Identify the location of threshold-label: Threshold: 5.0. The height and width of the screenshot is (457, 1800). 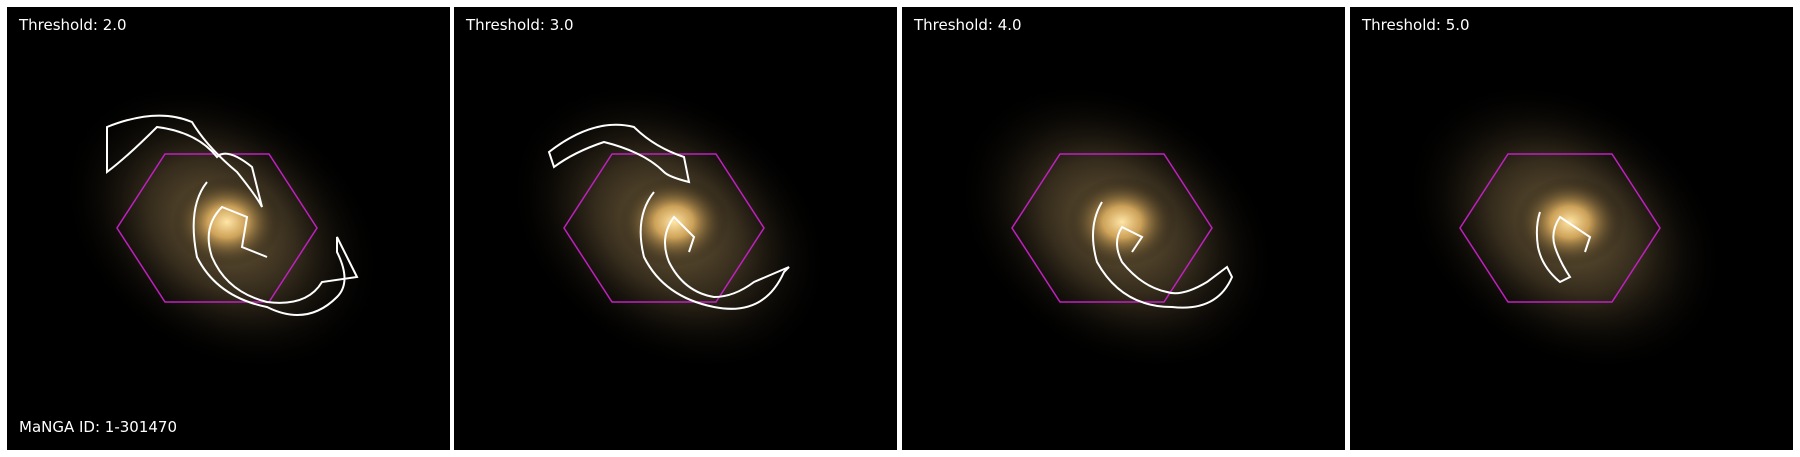
(1416, 25).